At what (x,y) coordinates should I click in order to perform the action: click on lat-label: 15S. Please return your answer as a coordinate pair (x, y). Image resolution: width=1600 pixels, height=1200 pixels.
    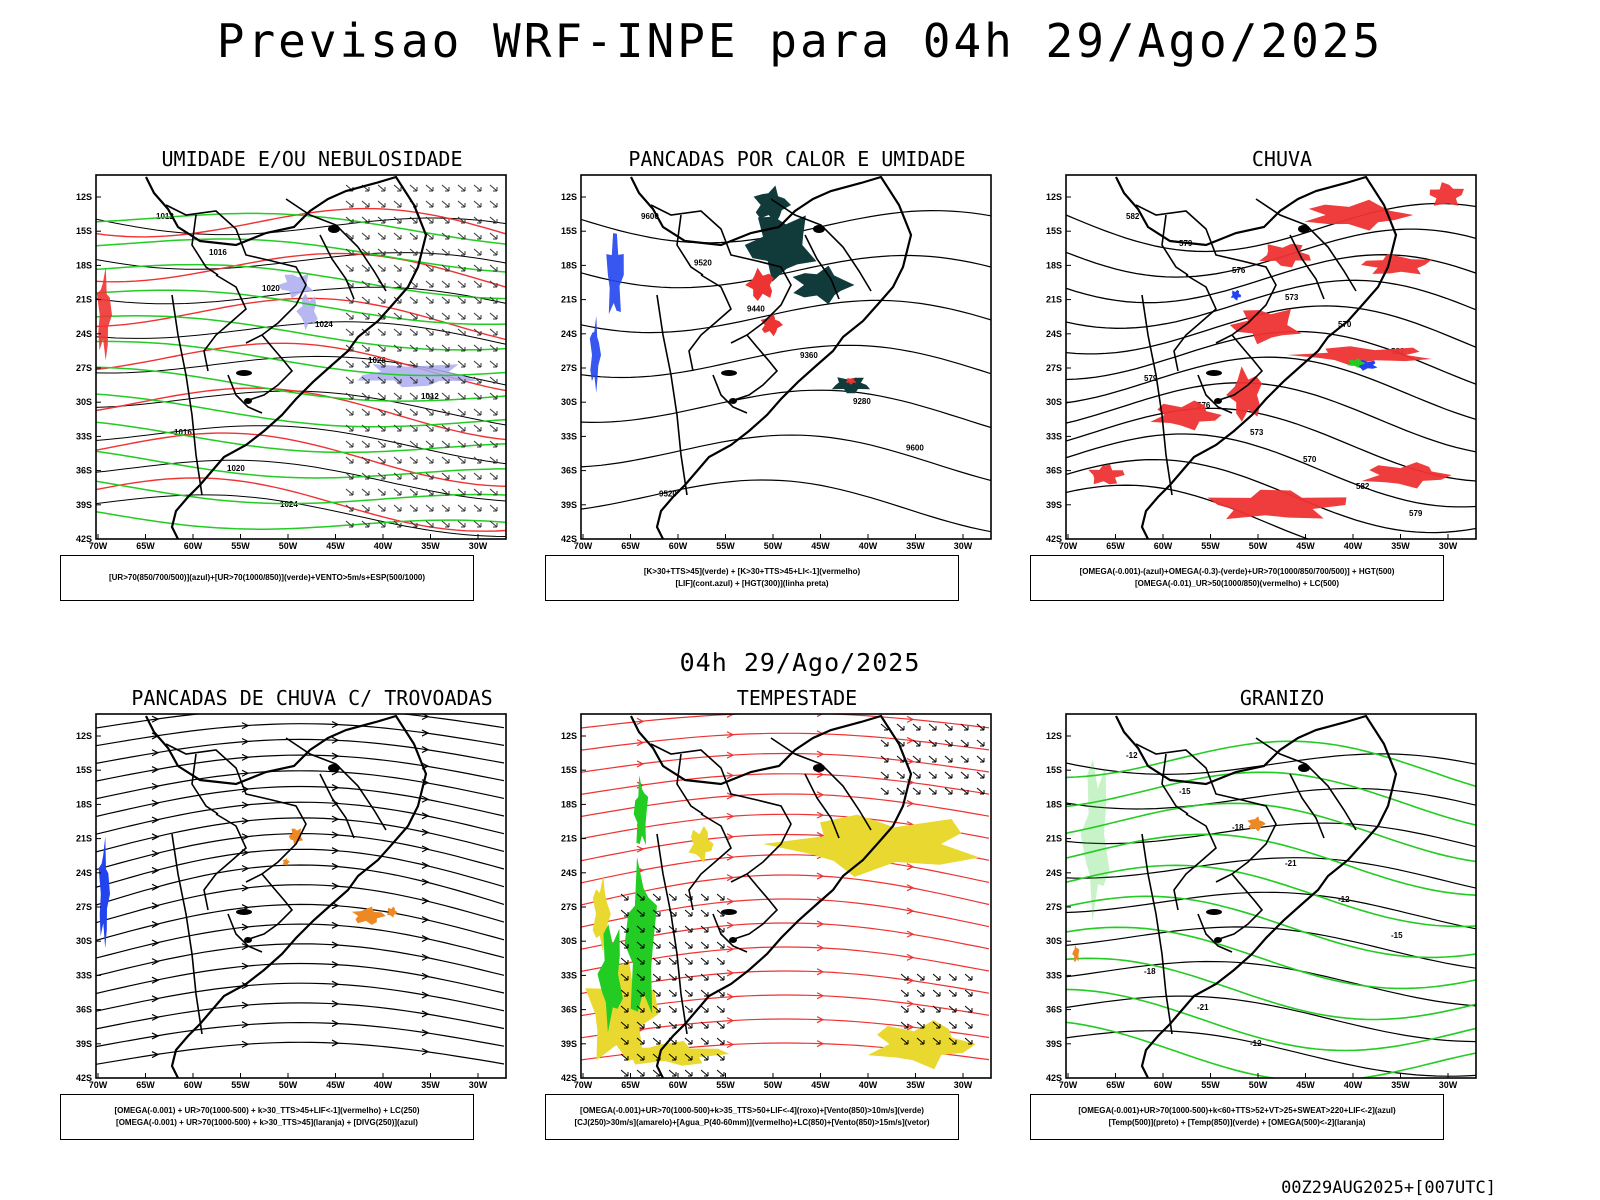
    Looking at the image, I should click on (1054, 770).